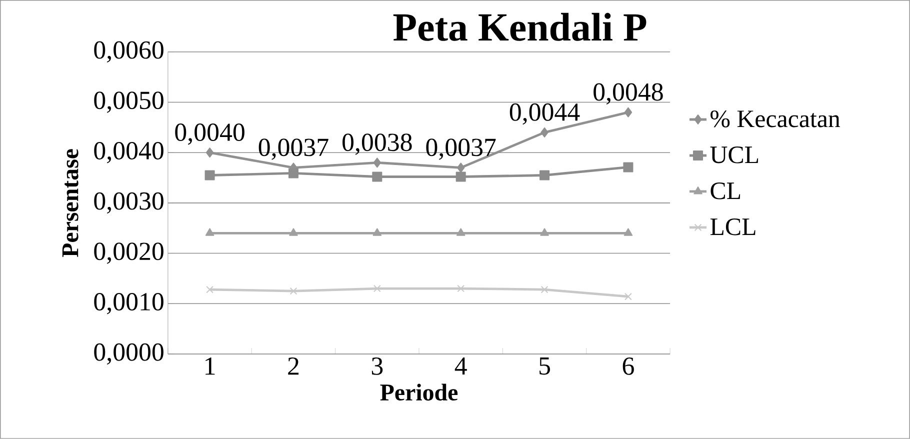  Describe the element at coordinates (129, 253) in the screenshot. I see `y-tick-label: 0,0020` at that location.